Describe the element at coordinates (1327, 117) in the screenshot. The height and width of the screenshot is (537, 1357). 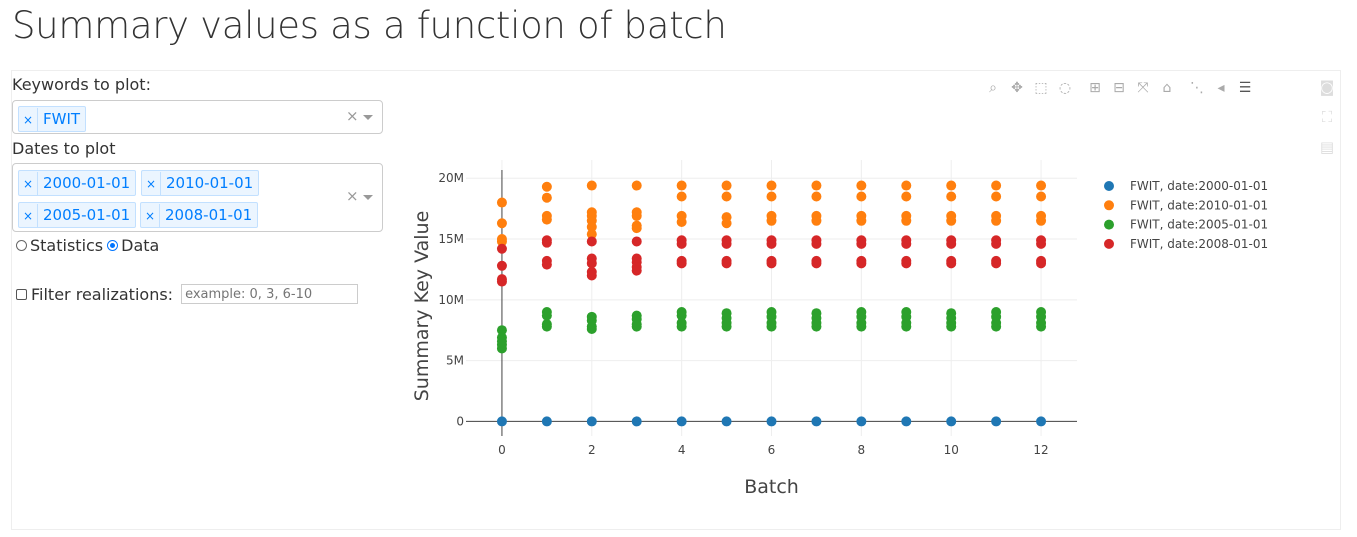
I see `fullscreen-icon: ⛶` at that location.